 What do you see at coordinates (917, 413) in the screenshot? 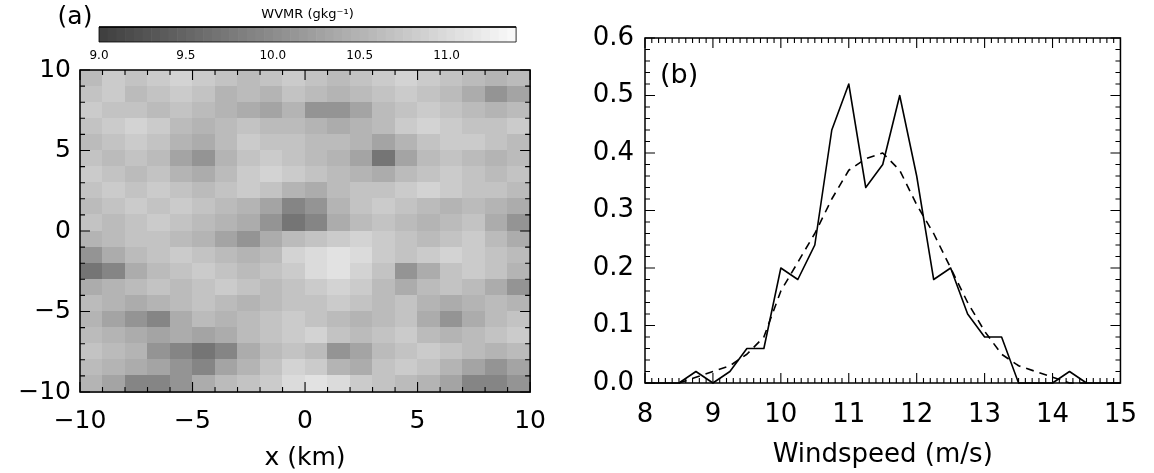
I see `x-tick-label: 12` at bounding box center [917, 413].